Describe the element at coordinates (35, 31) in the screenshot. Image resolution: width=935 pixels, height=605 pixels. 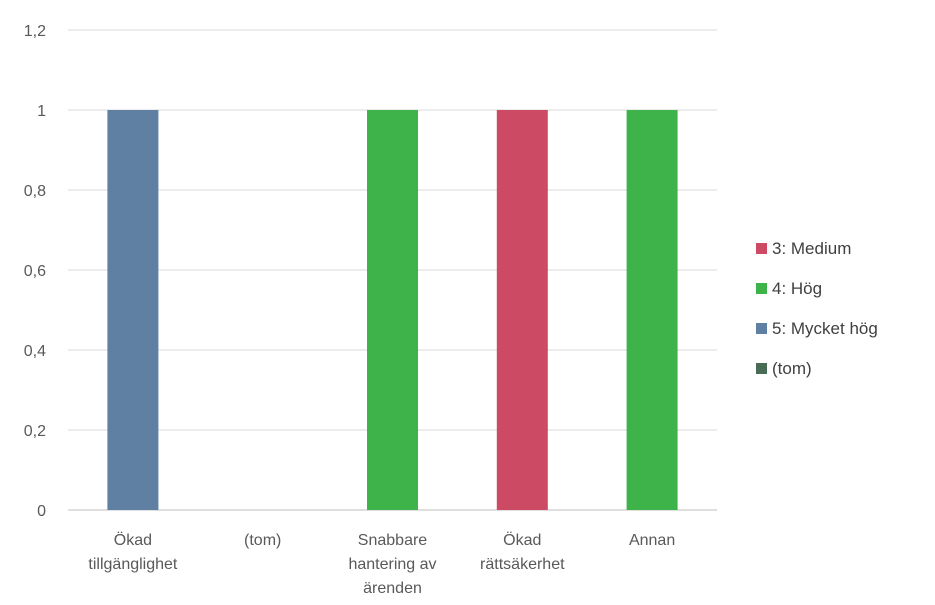
I see `y-tick-label: 1,2` at that location.